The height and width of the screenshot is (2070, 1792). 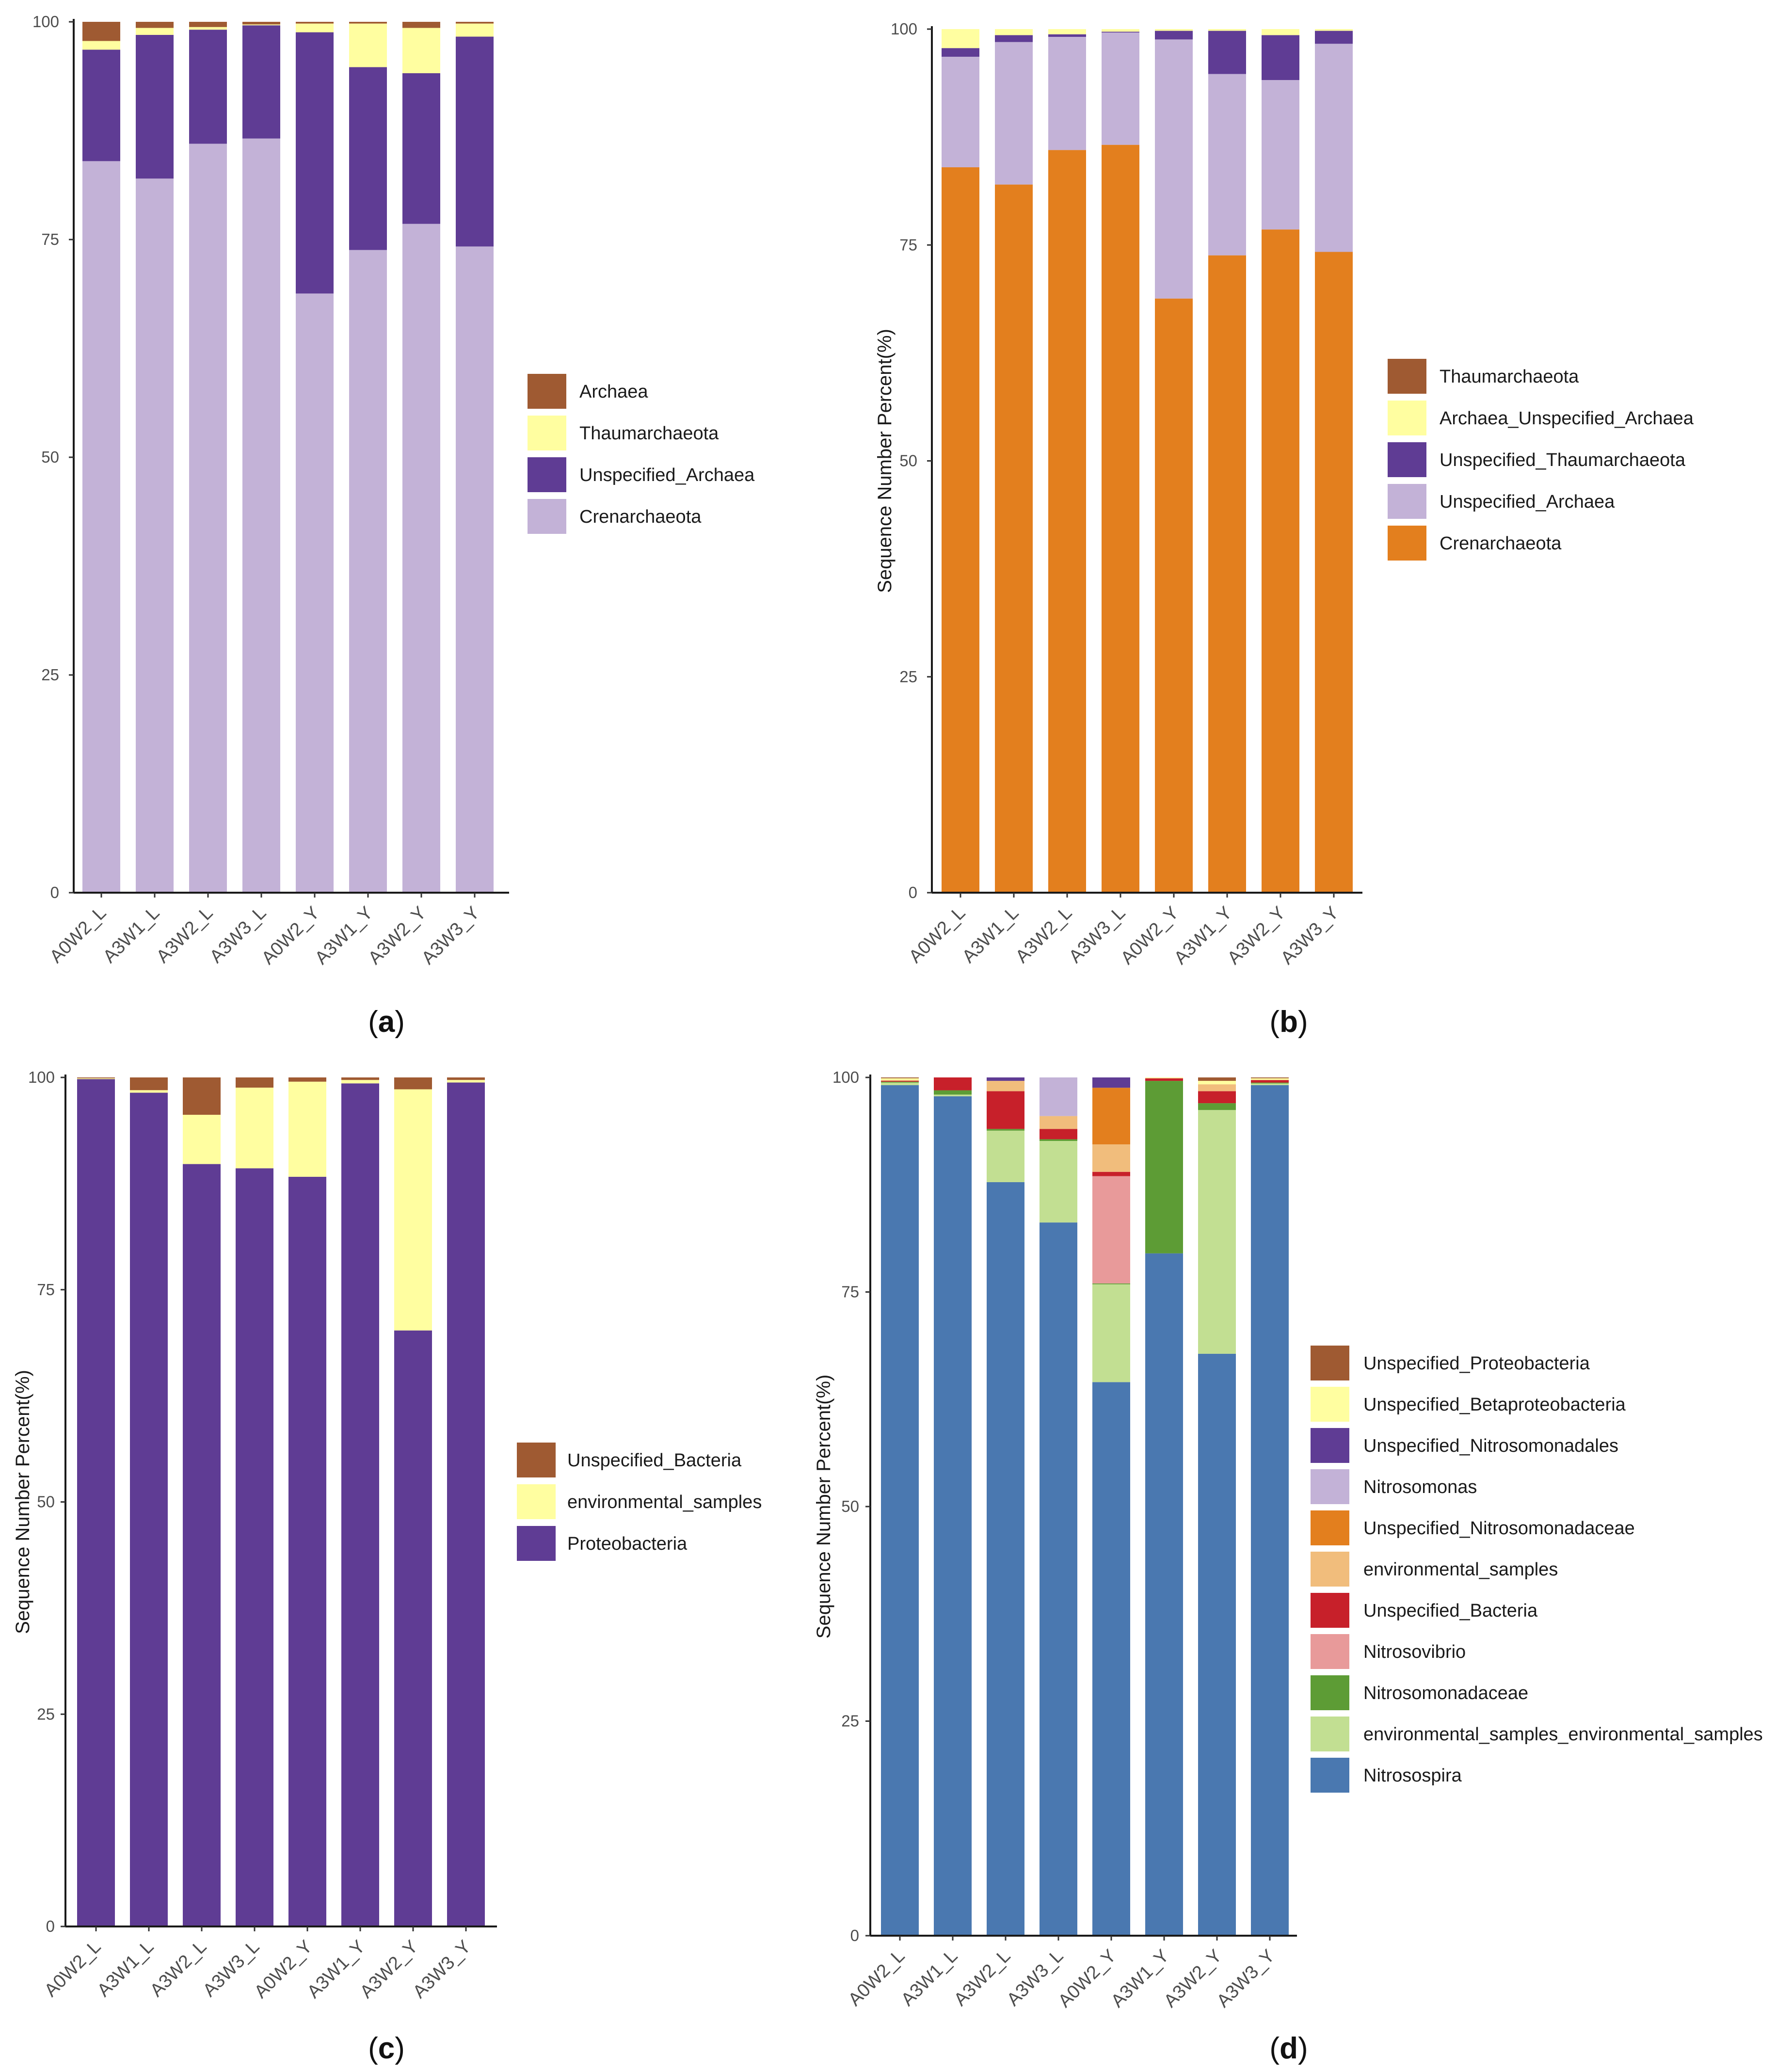 I want to click on bar-a-A3W2_Y-Unspecified_Archaea, so click(x=421, y=149).